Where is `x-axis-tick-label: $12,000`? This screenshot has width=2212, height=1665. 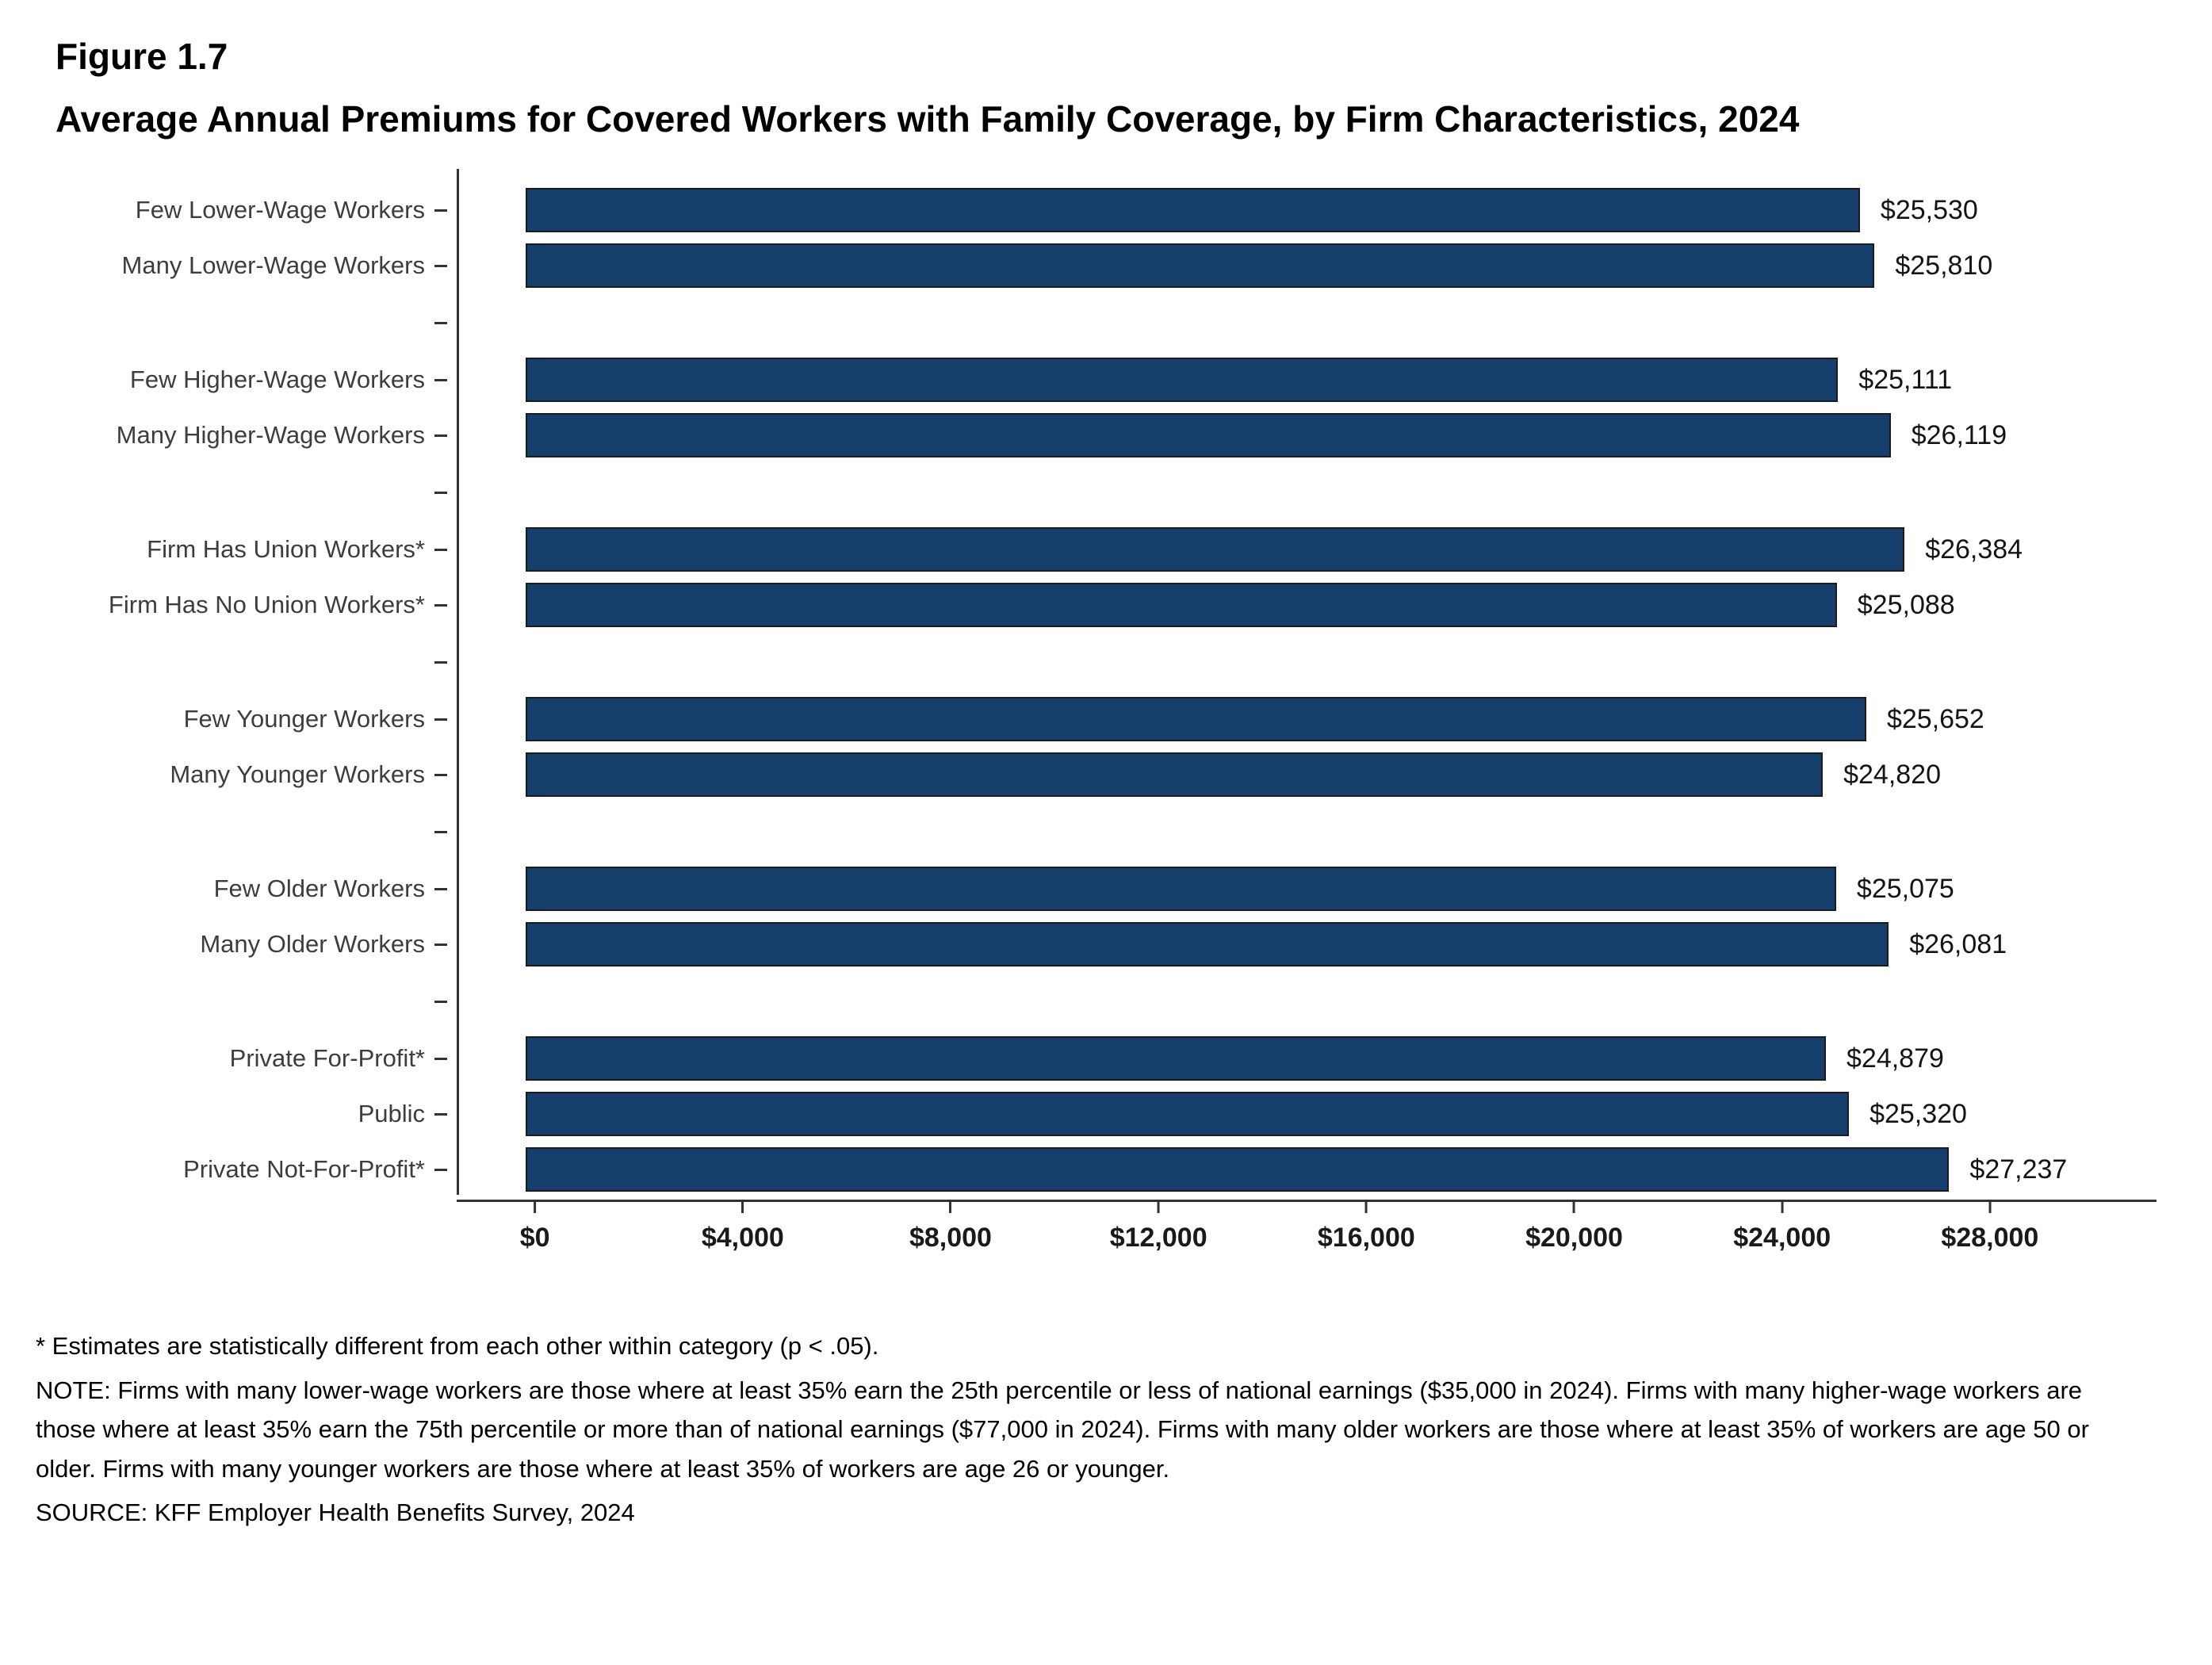
x-axis-tick-label: $12,000 is located at coordinates (1158, 1238).